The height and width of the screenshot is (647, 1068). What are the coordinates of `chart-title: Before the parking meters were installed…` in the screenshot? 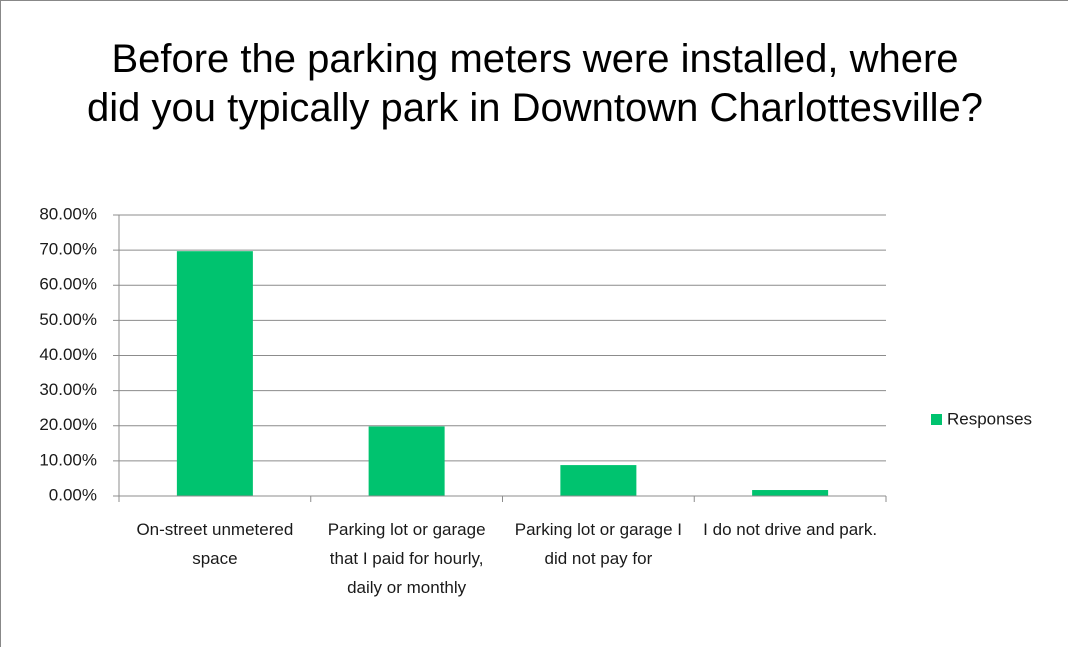 It's located at (535, 83).